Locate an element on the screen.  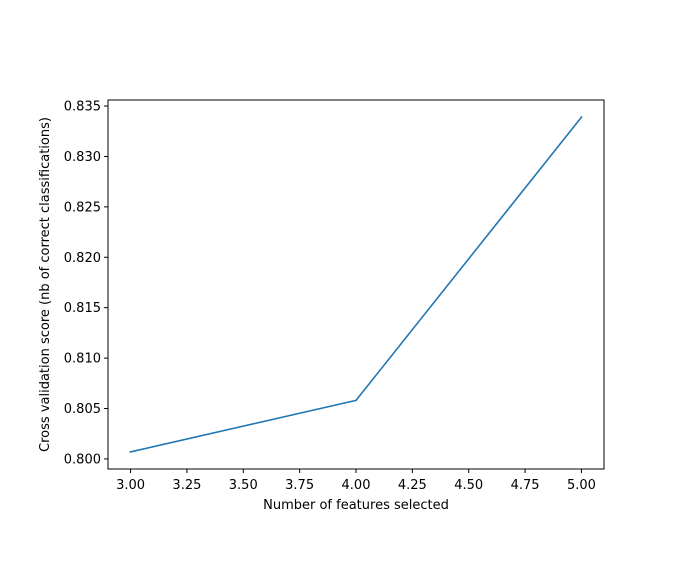
x-tick-label: 4.50 is located at coordinates (468, 485).